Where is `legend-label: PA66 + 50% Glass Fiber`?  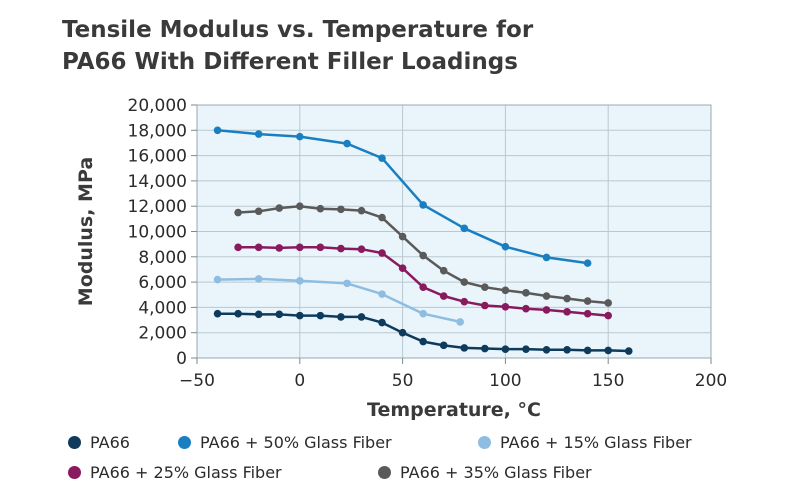
legend-label: PA66 + 50% Glass Fiber is located at coordinates (296, 442).